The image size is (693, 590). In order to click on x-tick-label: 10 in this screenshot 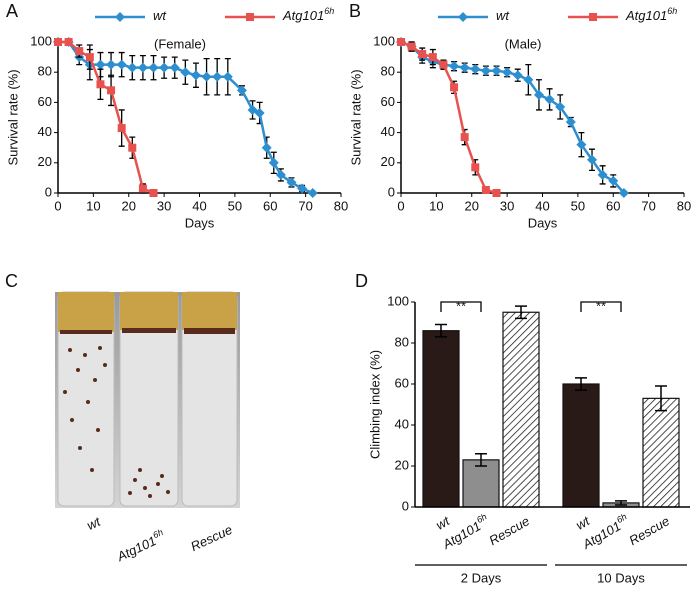, I will do `click(436, 205)`.